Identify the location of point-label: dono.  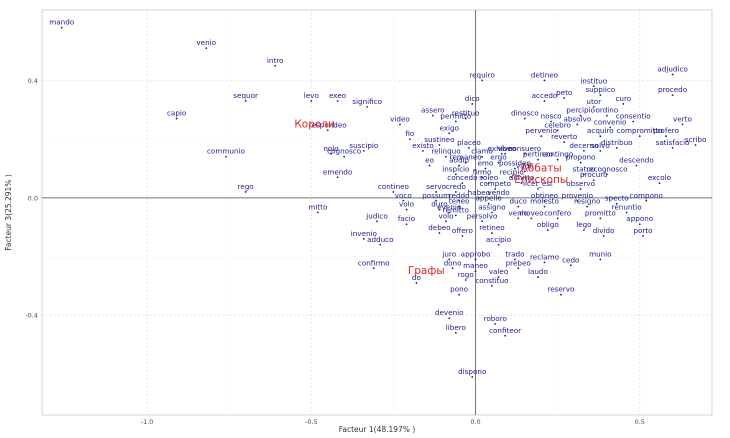
(453, 262).